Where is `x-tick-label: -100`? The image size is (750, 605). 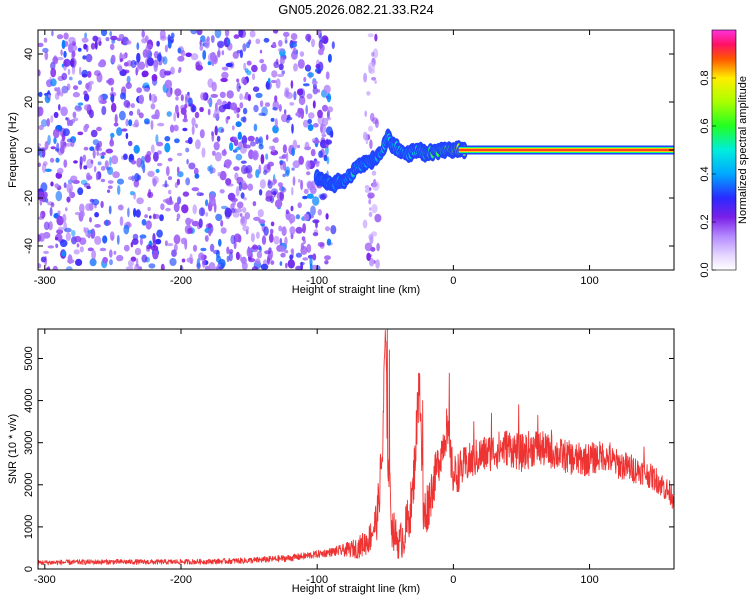
x-tick-label: -100 is located at coordinates (317, 281).